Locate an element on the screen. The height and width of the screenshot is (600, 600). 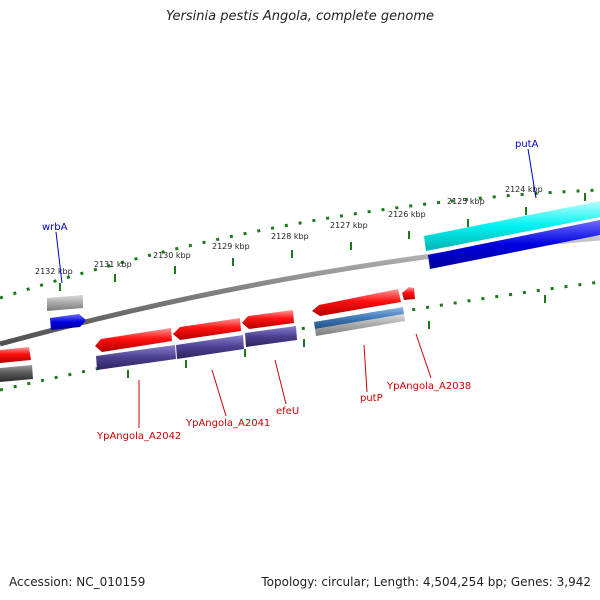
gene-label-efeu: efeU is located at coordinates (287, 411).